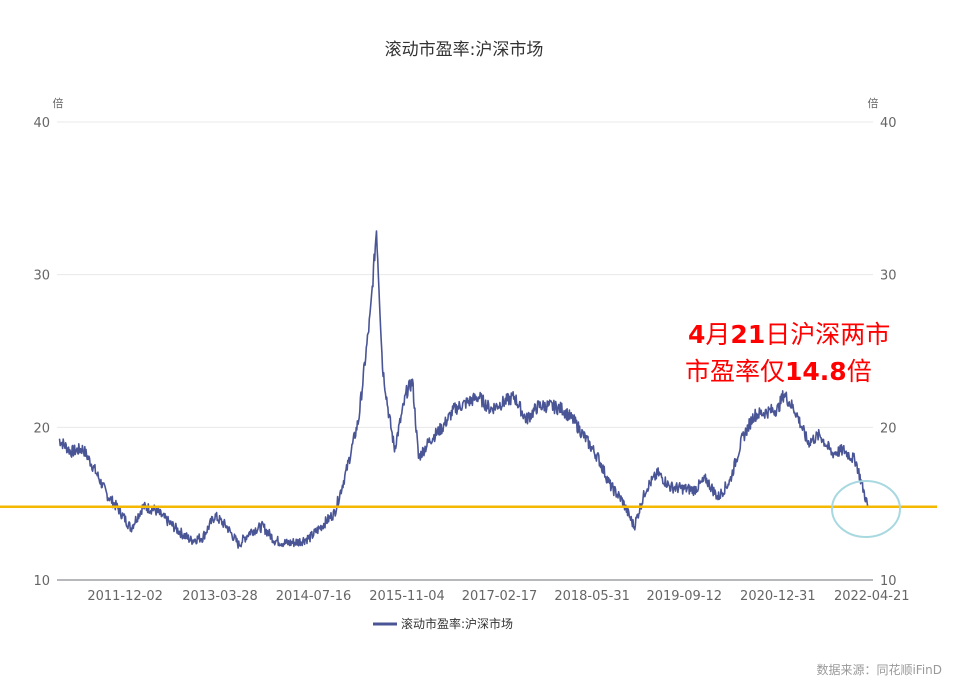 The height and width of the screenshot is (690, 954). Describe the element at coordinates (717, 334) in the screenshot. I see `annotation-month-char: 月` at that location.